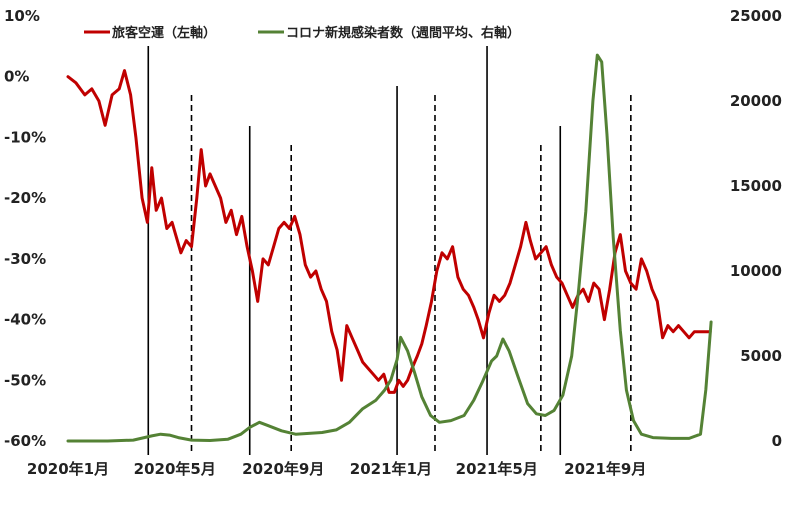 The image size is (786, 513). I want to click on y-left-tick-label: -40%, so click(25, 320).